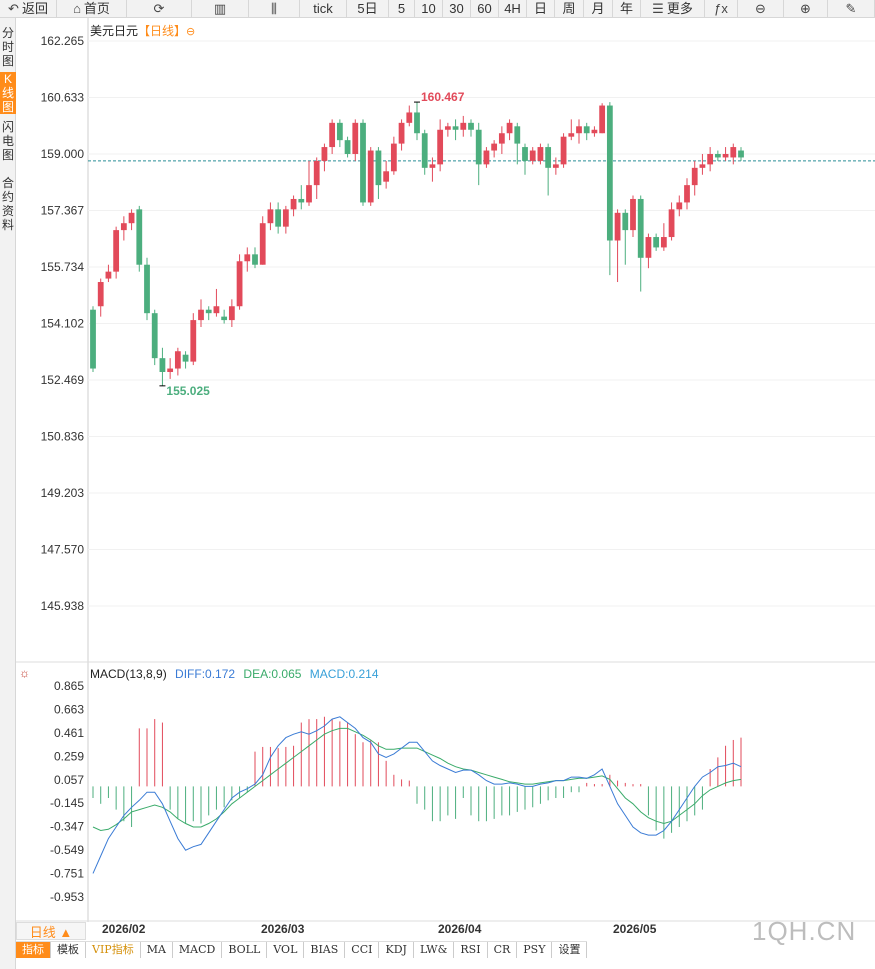  I want to click on toolbar-button: 4H, so click(513, 9).